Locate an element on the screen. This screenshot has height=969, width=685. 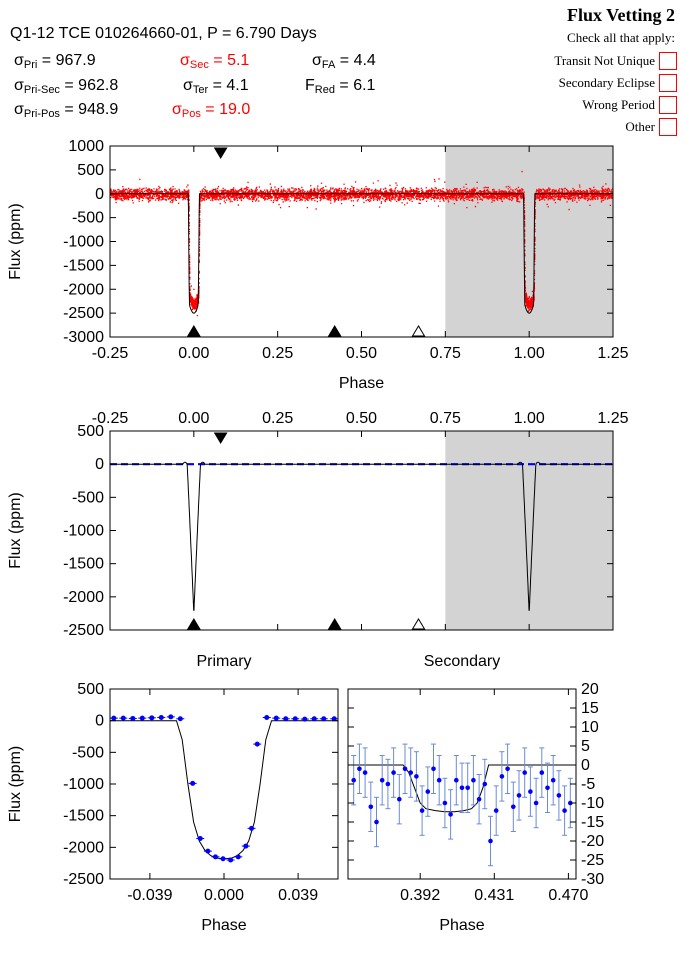
transit-not-unique-checkbox is located at coordinates (668, 61).